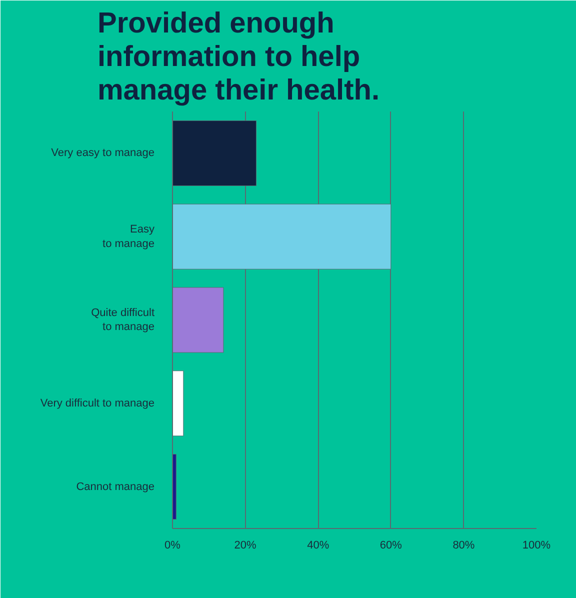 The width and height of the screenshot is (576, 598). I want to click on x-tick-label: 0%, so click(172, 546).